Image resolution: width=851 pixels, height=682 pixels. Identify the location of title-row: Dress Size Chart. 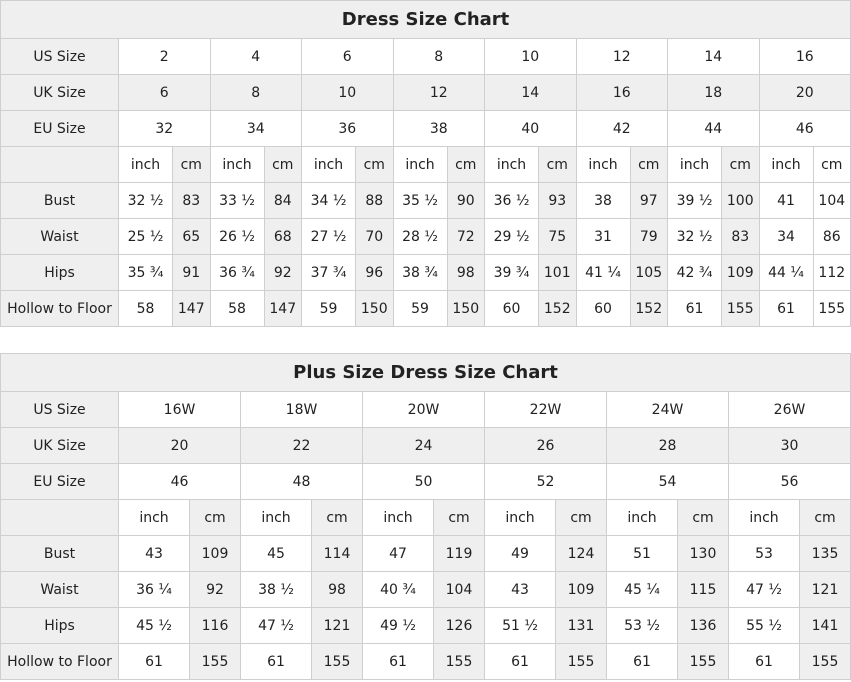
(425, 19).